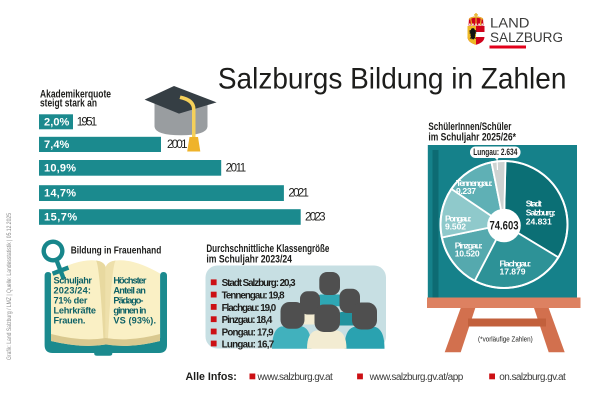 This screenshot has height=400, width=600. What do you see at coordinates (505, 339) in the screenshot?
I see `svg-text: (*vorläufige Zahlen)` at bounding box center [505, 339].